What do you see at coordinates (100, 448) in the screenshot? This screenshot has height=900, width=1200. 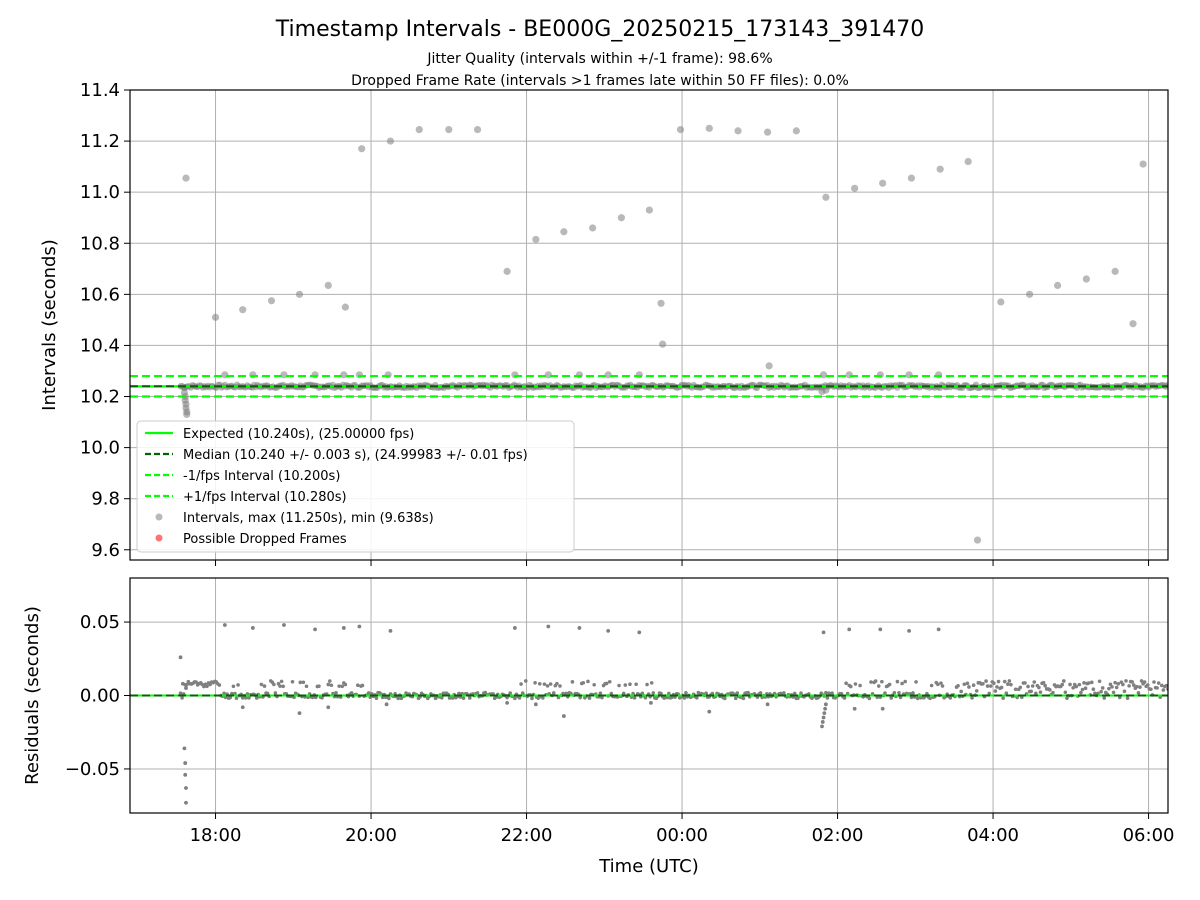 I see `intervals-y-tick-label: 10.0` at bounding box center [100, 448].